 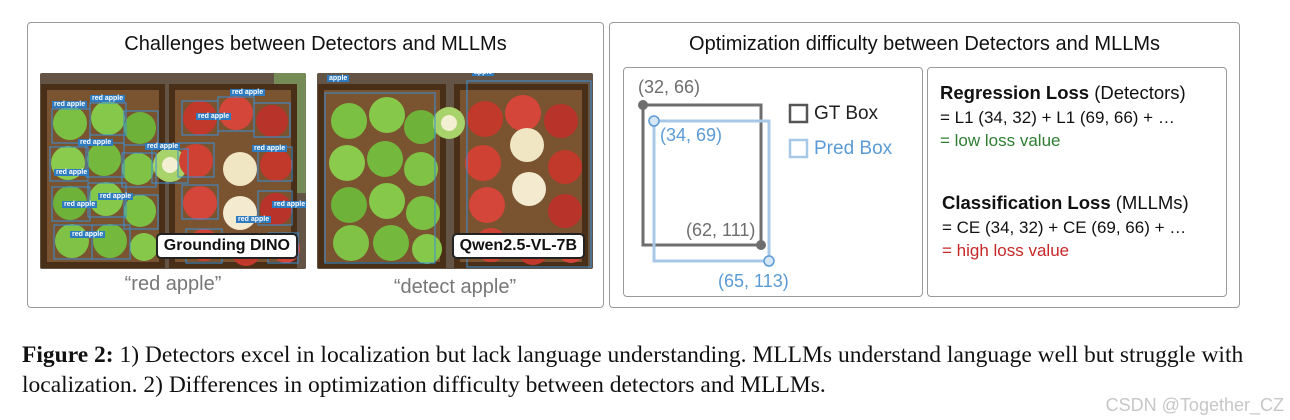 What do you see at coordinates (458, 174) in the screenshot?
I see `mllm-boxes` at bounding box center [458, 174].